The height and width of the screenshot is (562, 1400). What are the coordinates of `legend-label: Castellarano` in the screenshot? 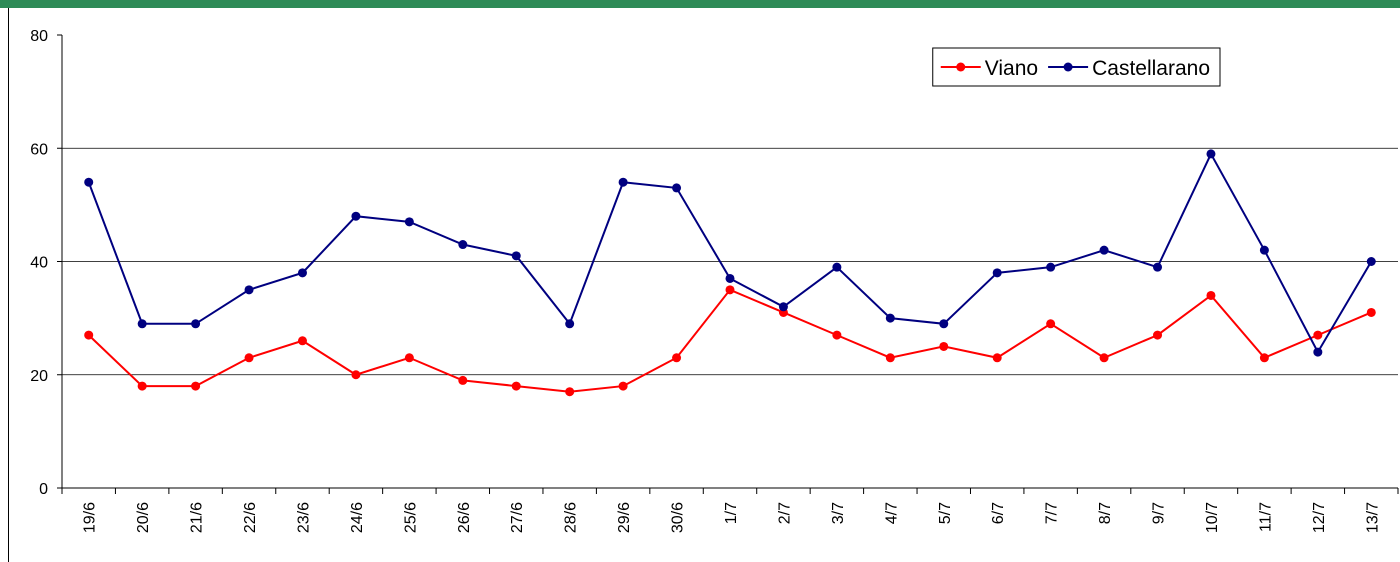 It's located at (1151, 68).